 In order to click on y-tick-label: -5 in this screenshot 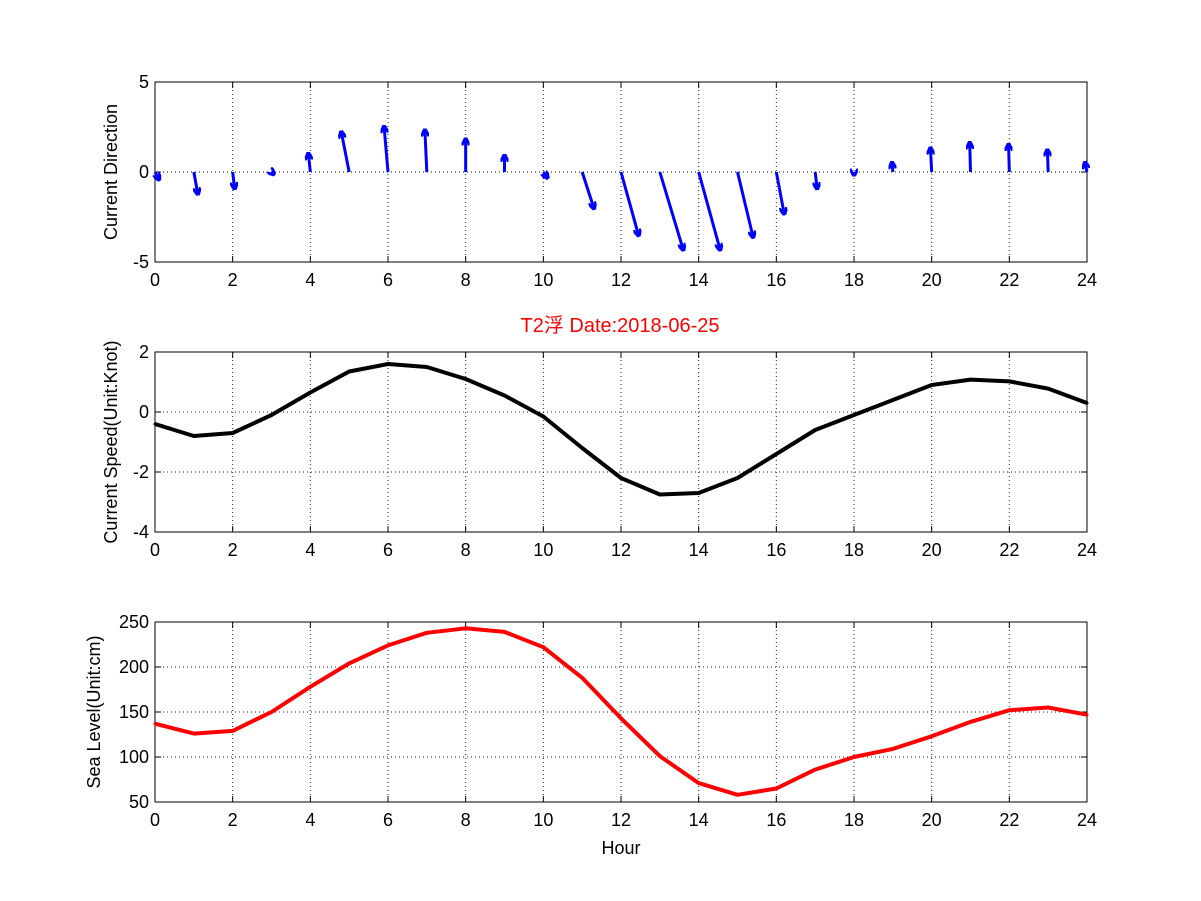, I will do `click(141, 262)`.